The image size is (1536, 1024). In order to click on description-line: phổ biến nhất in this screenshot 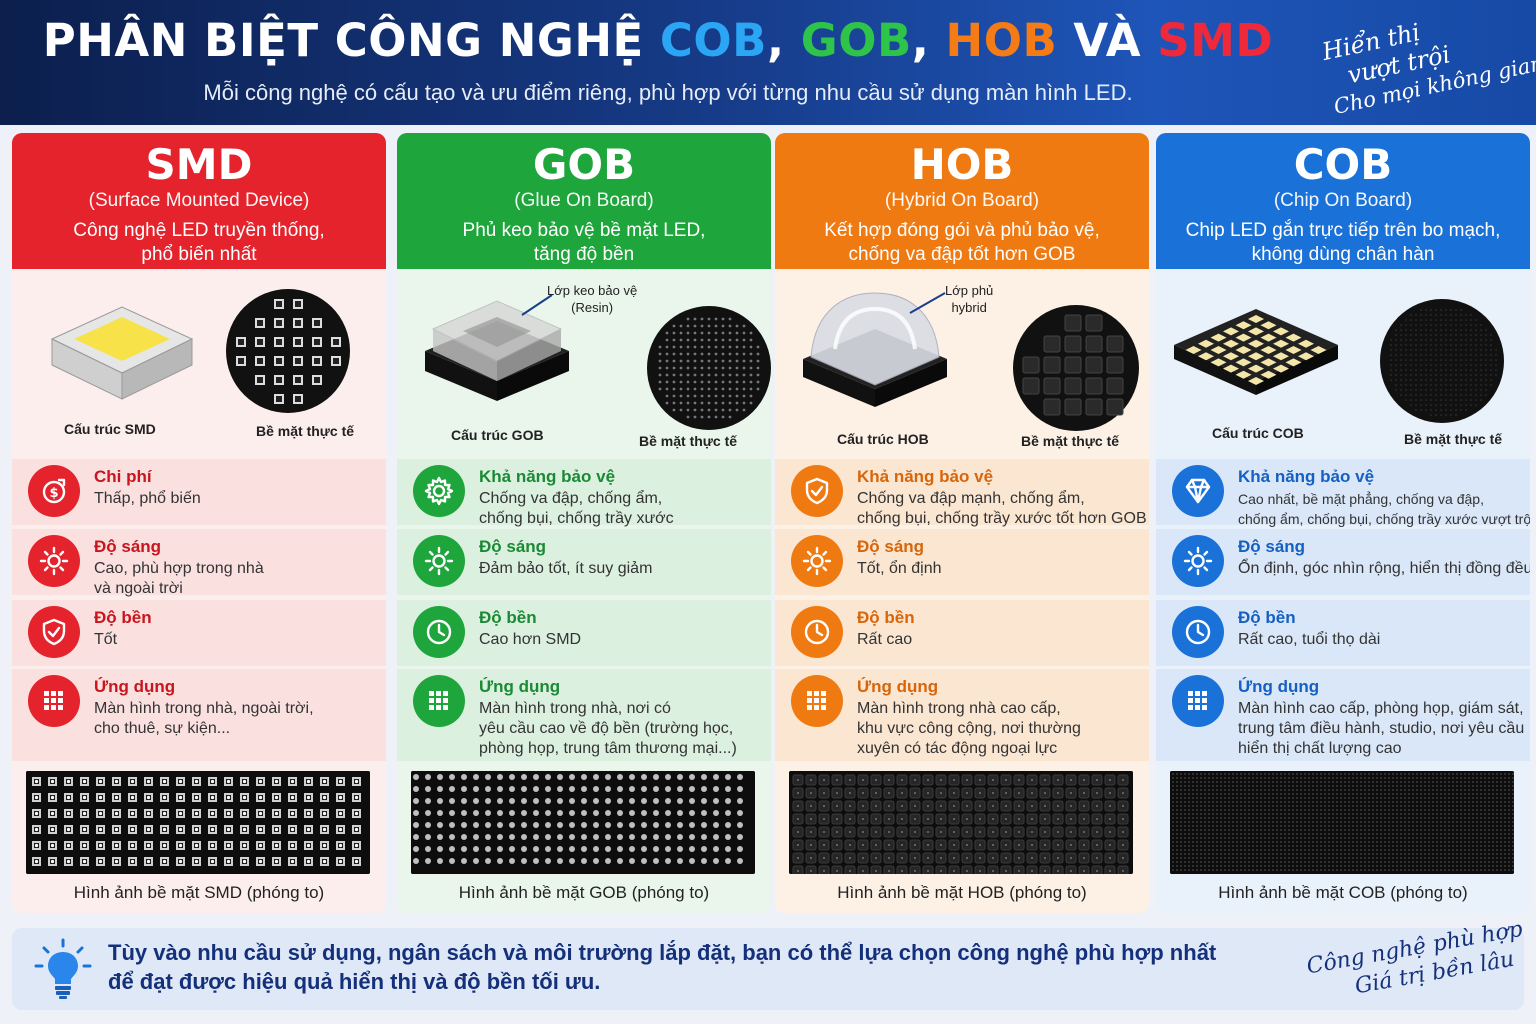, I will do `click(199, 254)`.